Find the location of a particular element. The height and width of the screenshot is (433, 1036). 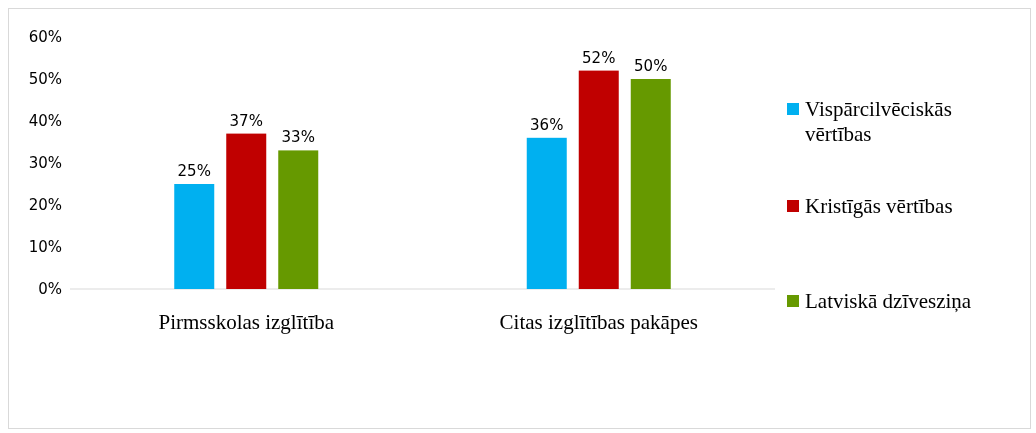

y-tick-label: 20% is located at coordinates (45, 205).